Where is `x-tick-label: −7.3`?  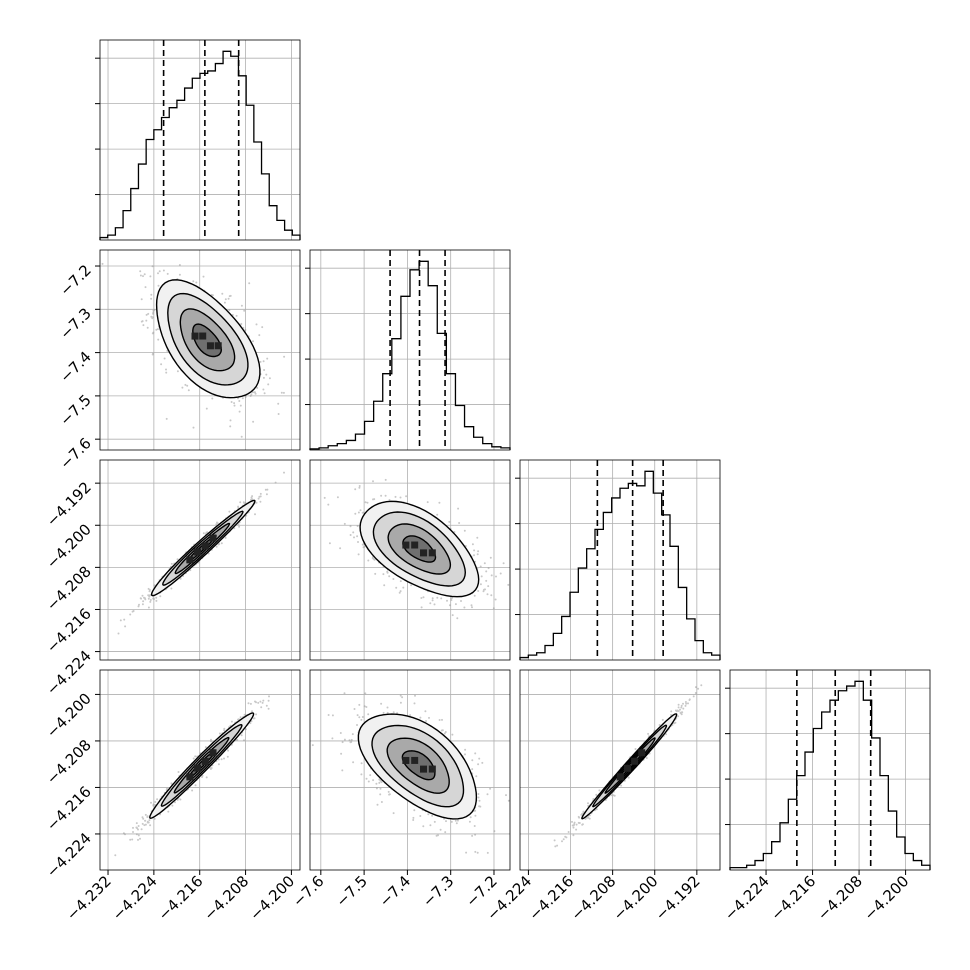
x-tick-label: −7.3 is located at coordinates (438, 891).